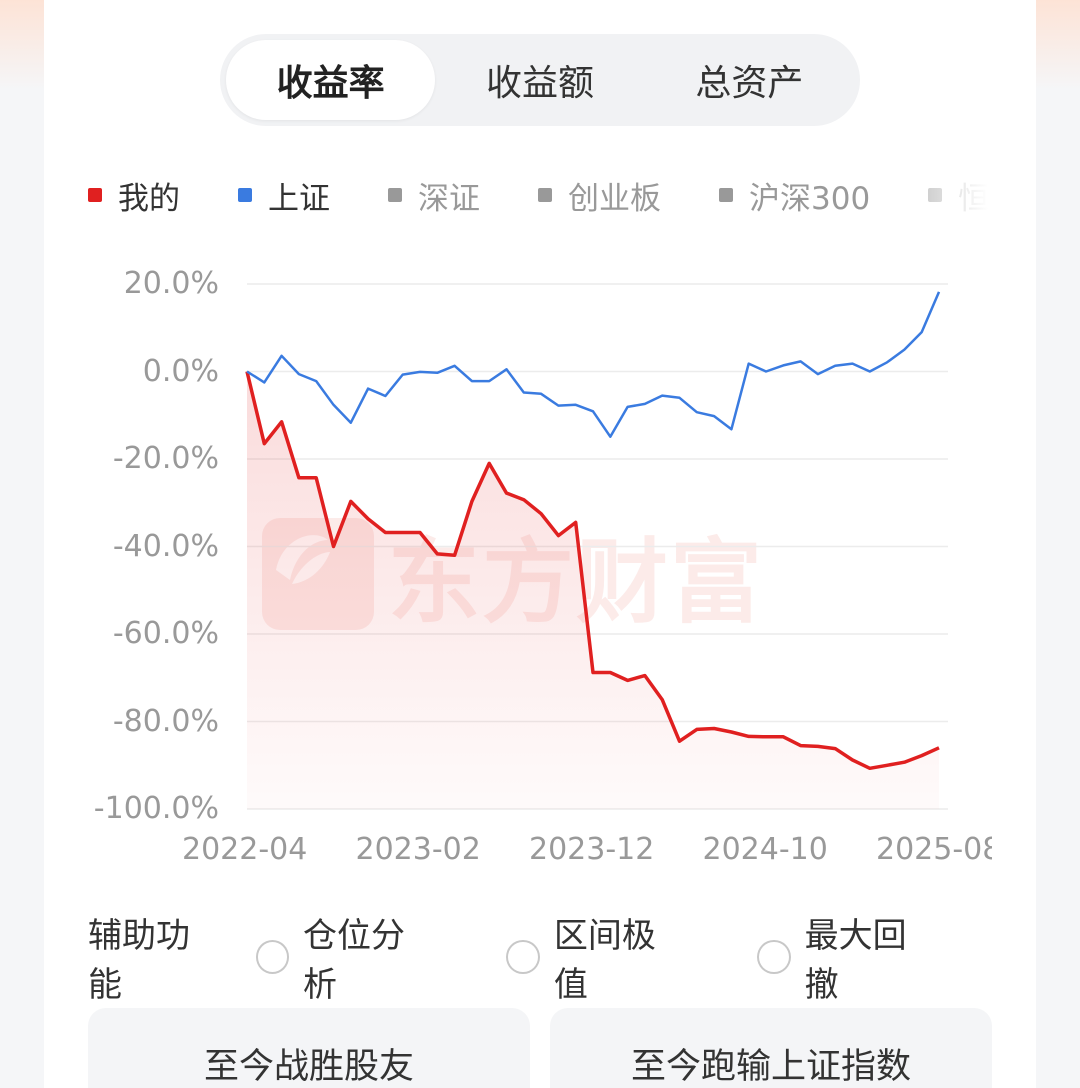 The width and height of the screenshot is (1080, 1088). What do you see at coordinates (165, 721) in the screenshot?
I see `y-tick-label: -80.0%` at bounding box center [165, 721].